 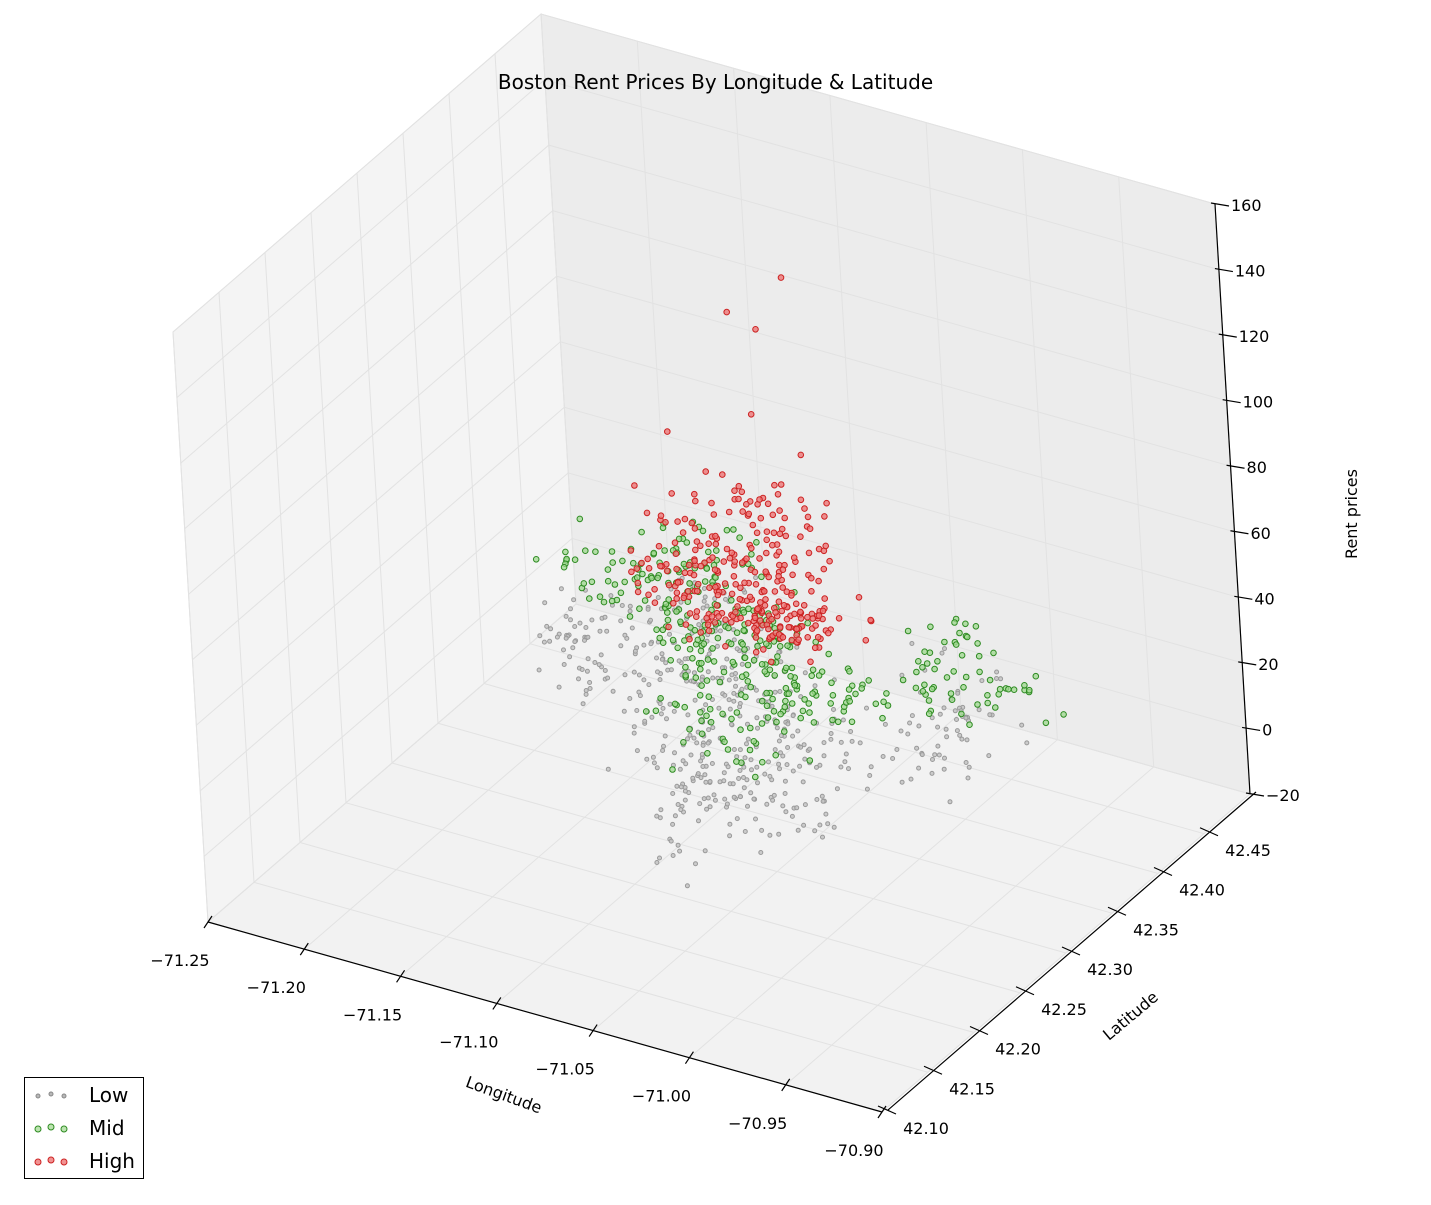 What do you see at coordinates (84, 1095) in the screenshot?
I see `legend-item-low: Low` at bounding box center [84, 1095].